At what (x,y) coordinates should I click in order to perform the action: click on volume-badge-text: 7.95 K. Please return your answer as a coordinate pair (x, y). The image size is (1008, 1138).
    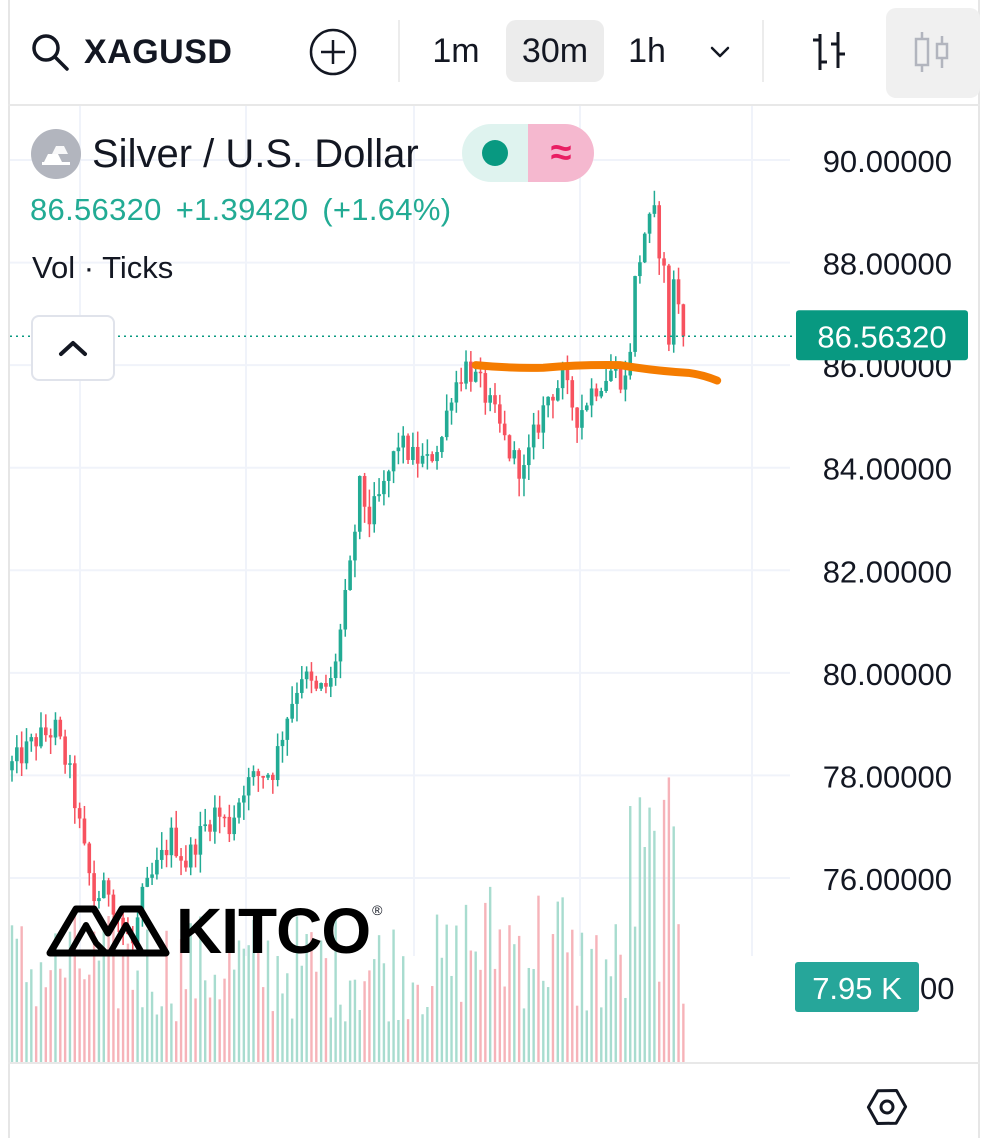
    Looking at the image, I should click on (857, 988).